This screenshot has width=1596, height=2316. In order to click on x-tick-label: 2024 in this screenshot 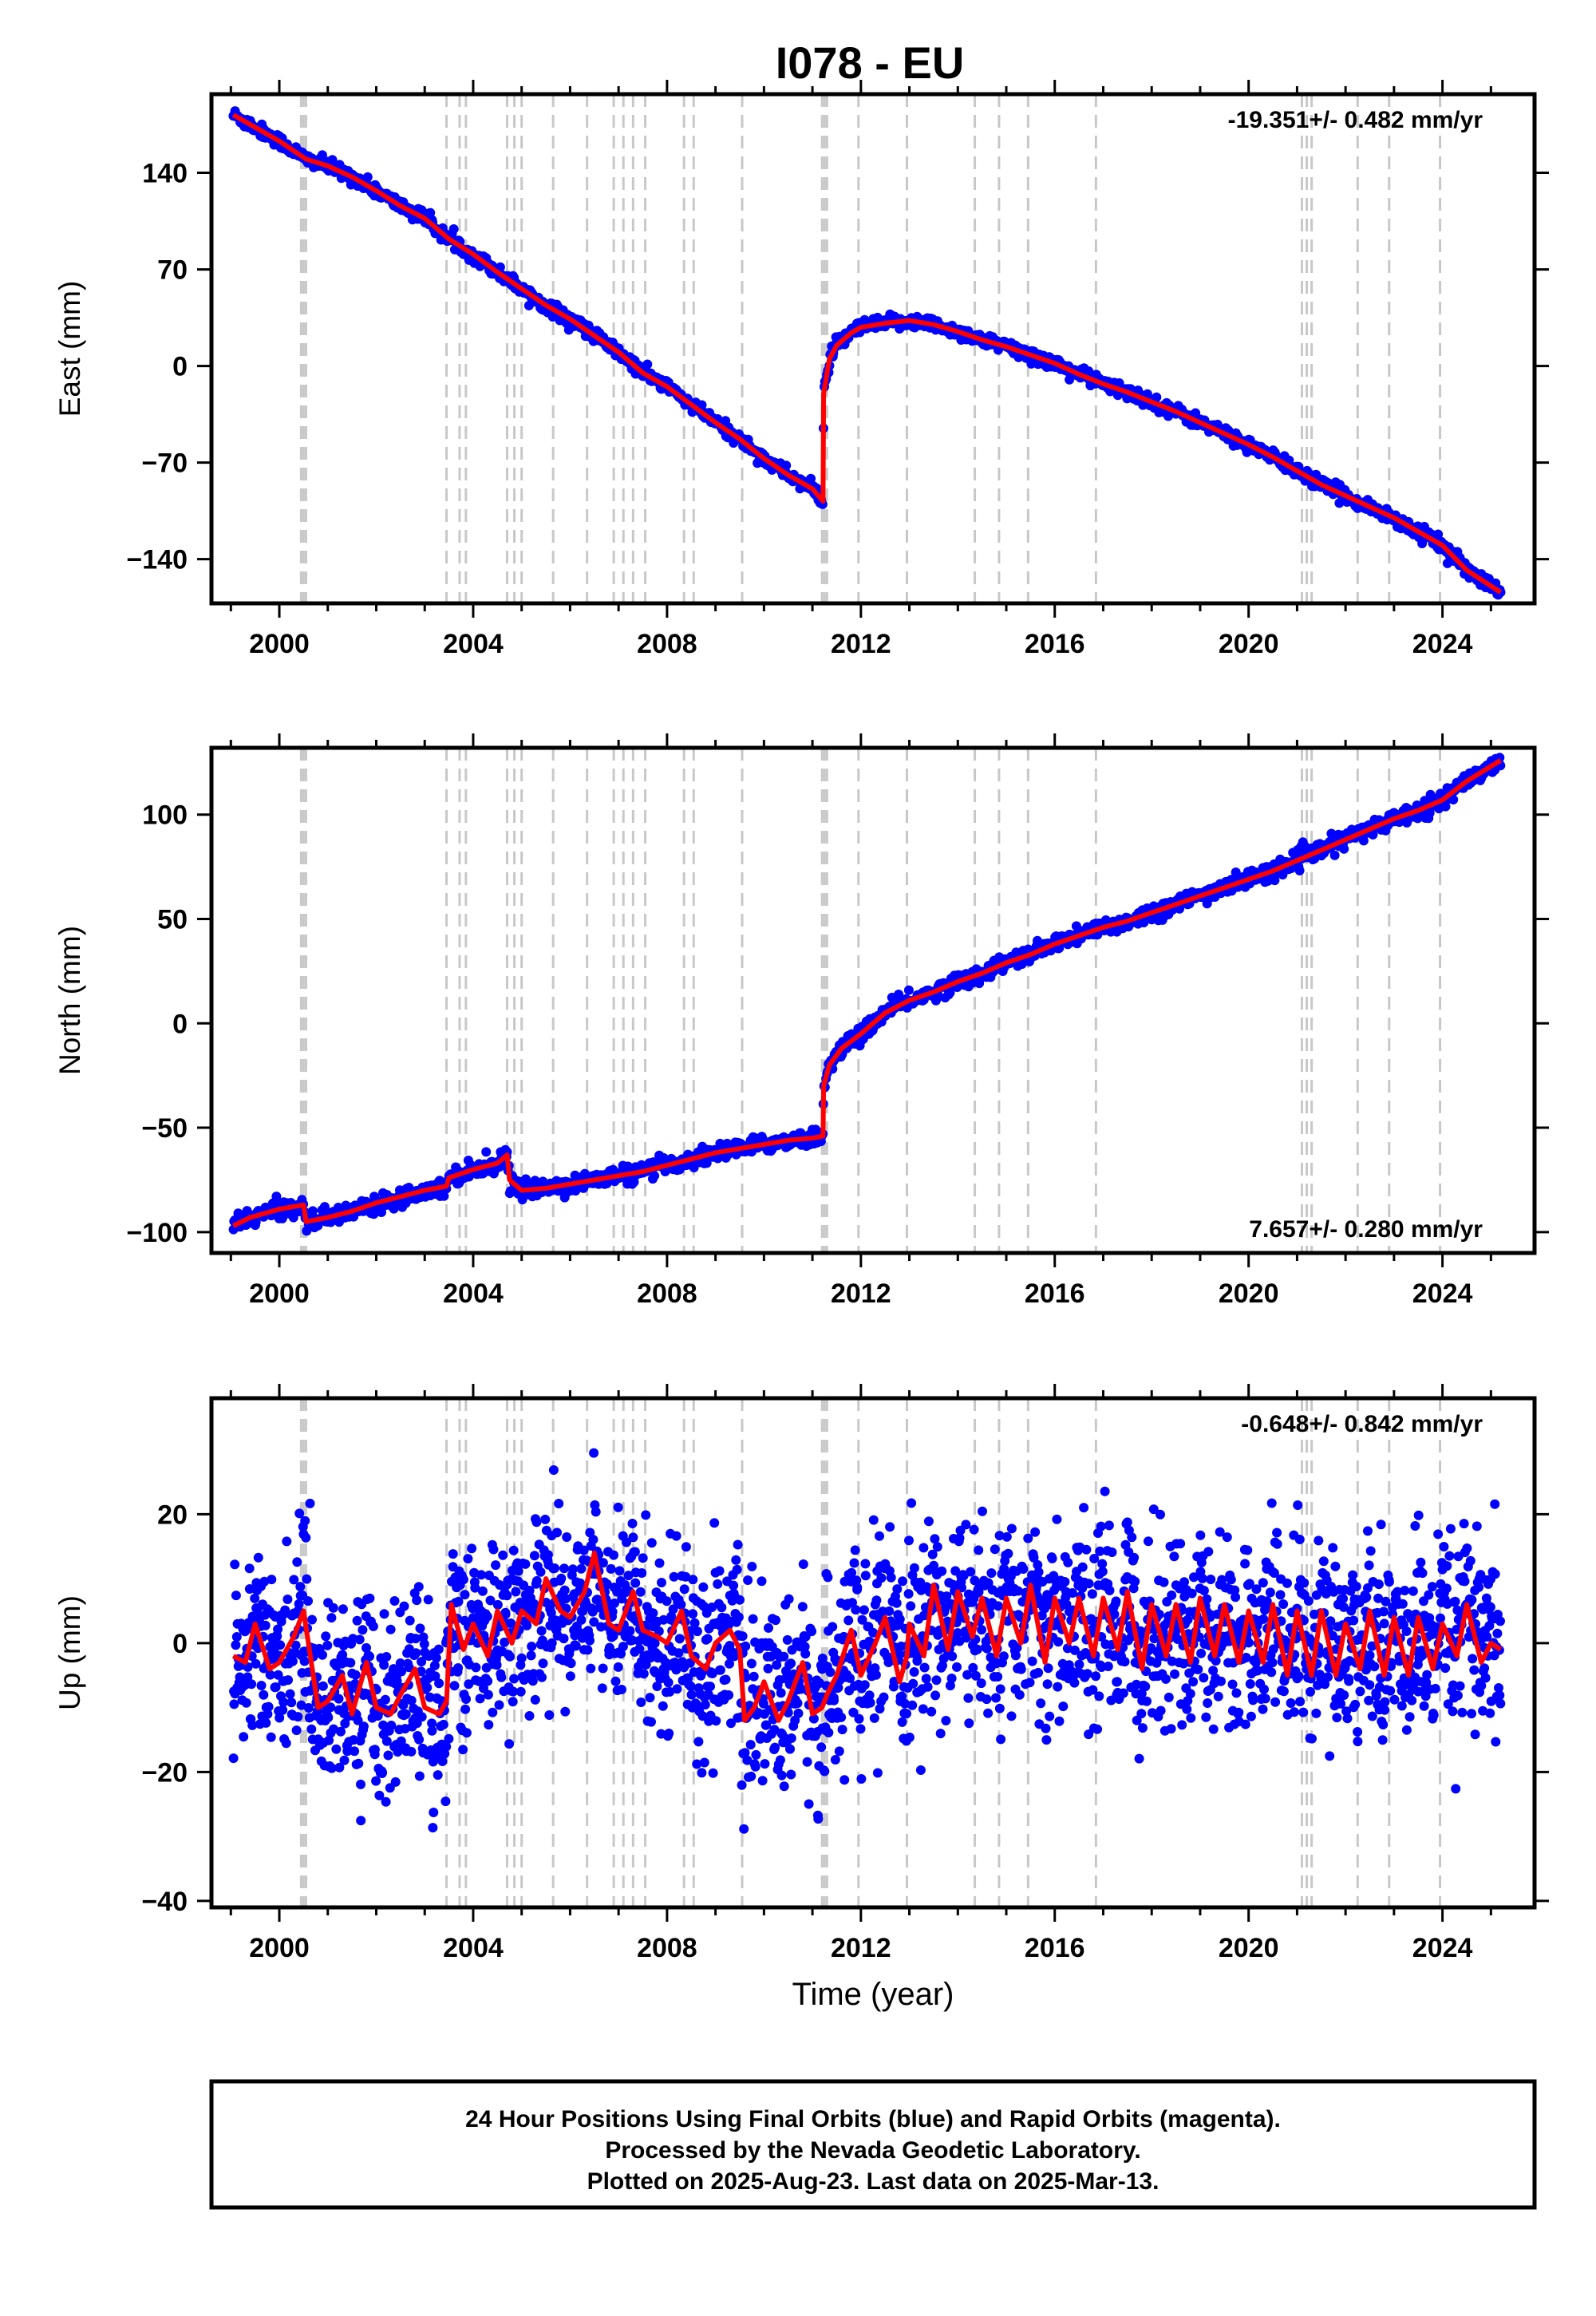, I will do `click(1442, 1294)`.